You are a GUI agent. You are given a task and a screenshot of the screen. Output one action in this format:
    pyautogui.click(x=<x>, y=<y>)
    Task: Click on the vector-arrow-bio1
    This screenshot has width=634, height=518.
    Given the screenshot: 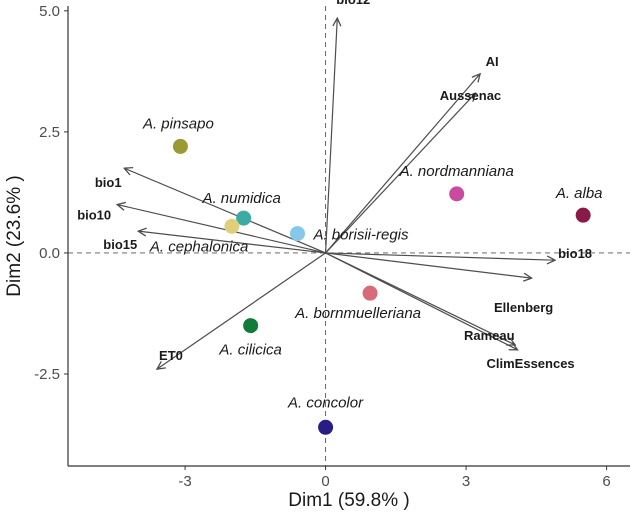 What is the action you would take?
    pyautogui.click(x=225, y=211)
    